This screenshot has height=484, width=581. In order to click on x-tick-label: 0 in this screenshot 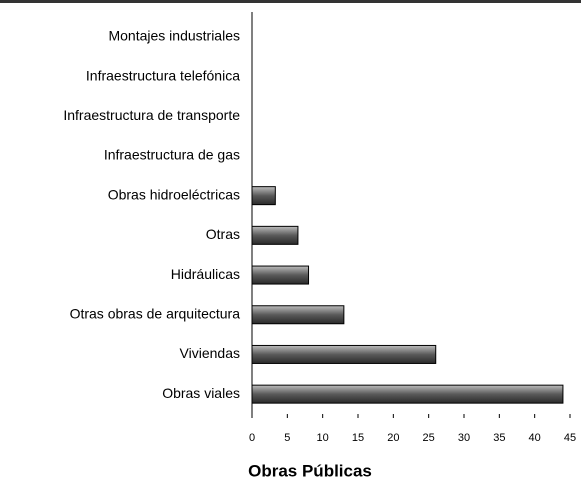, I will do `click(252, 438)`.